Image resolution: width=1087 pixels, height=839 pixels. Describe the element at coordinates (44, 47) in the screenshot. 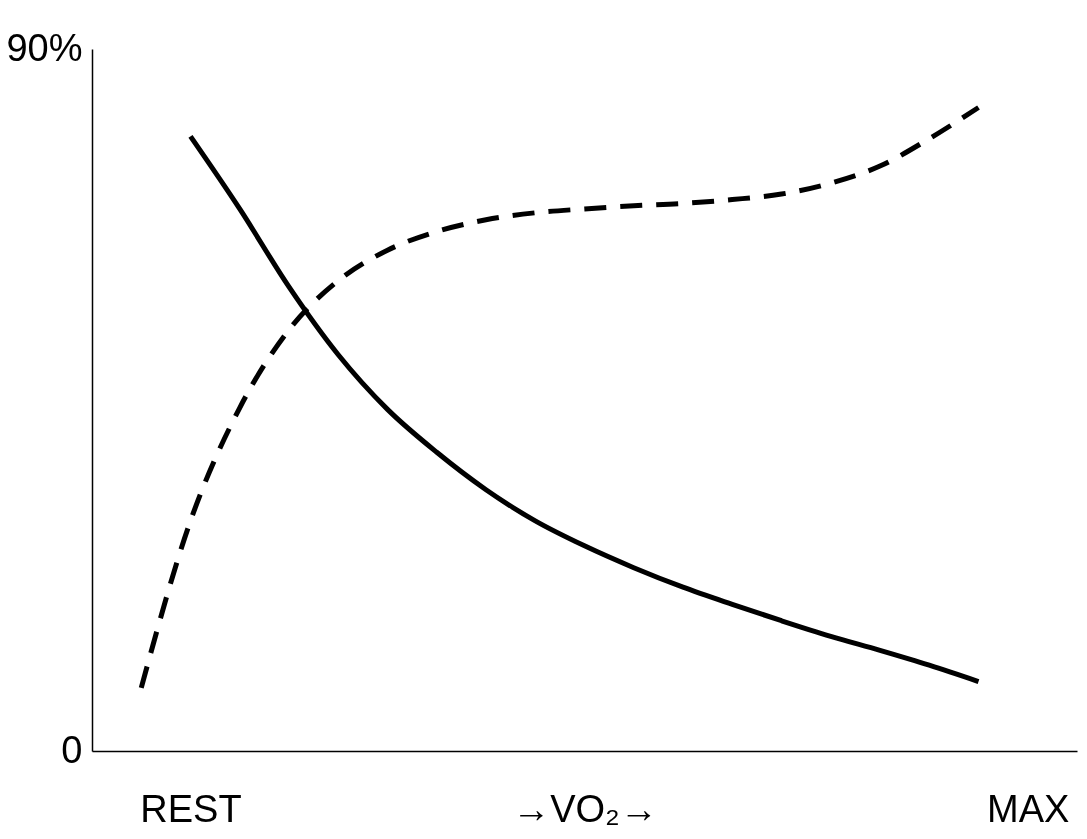

I see `y-tick-label: 90%` at that location.